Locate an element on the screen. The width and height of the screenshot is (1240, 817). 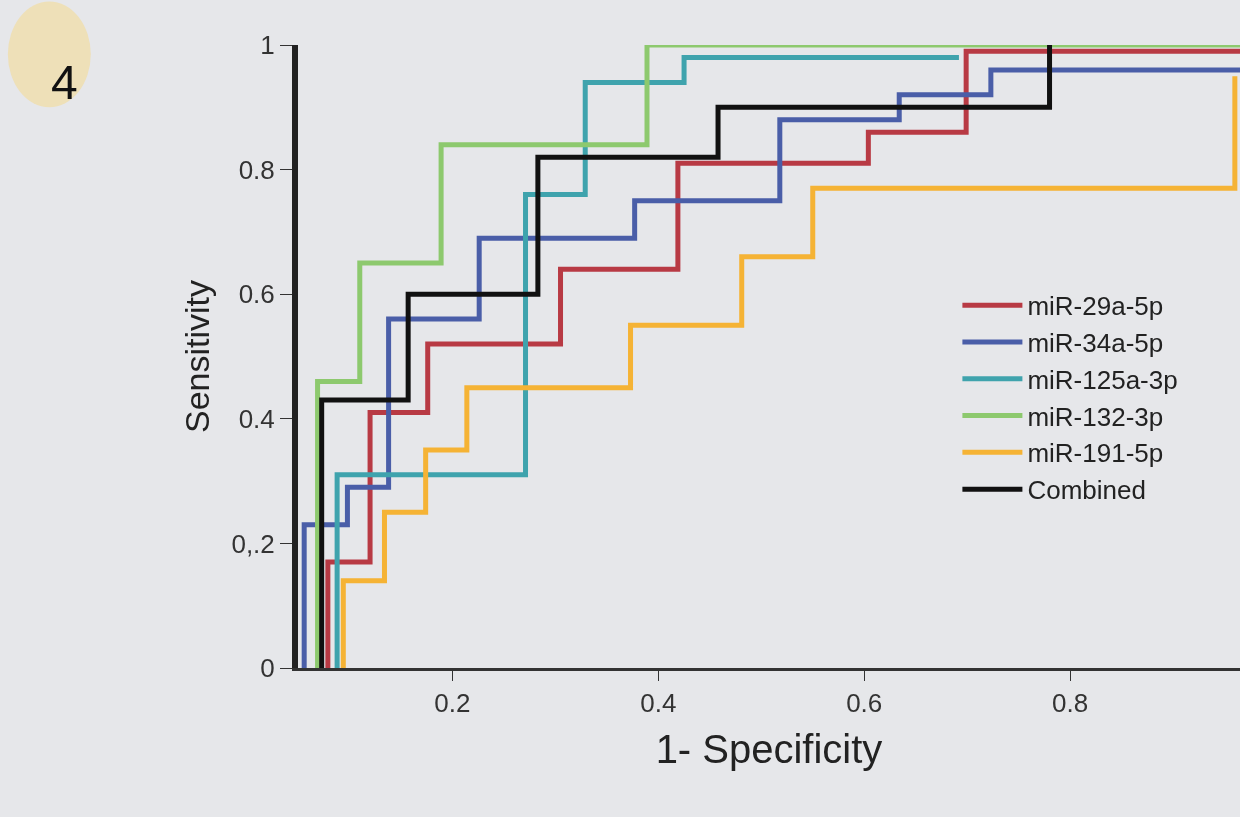
x-tick-label: 0.4 is located at coordinates (658, 703).